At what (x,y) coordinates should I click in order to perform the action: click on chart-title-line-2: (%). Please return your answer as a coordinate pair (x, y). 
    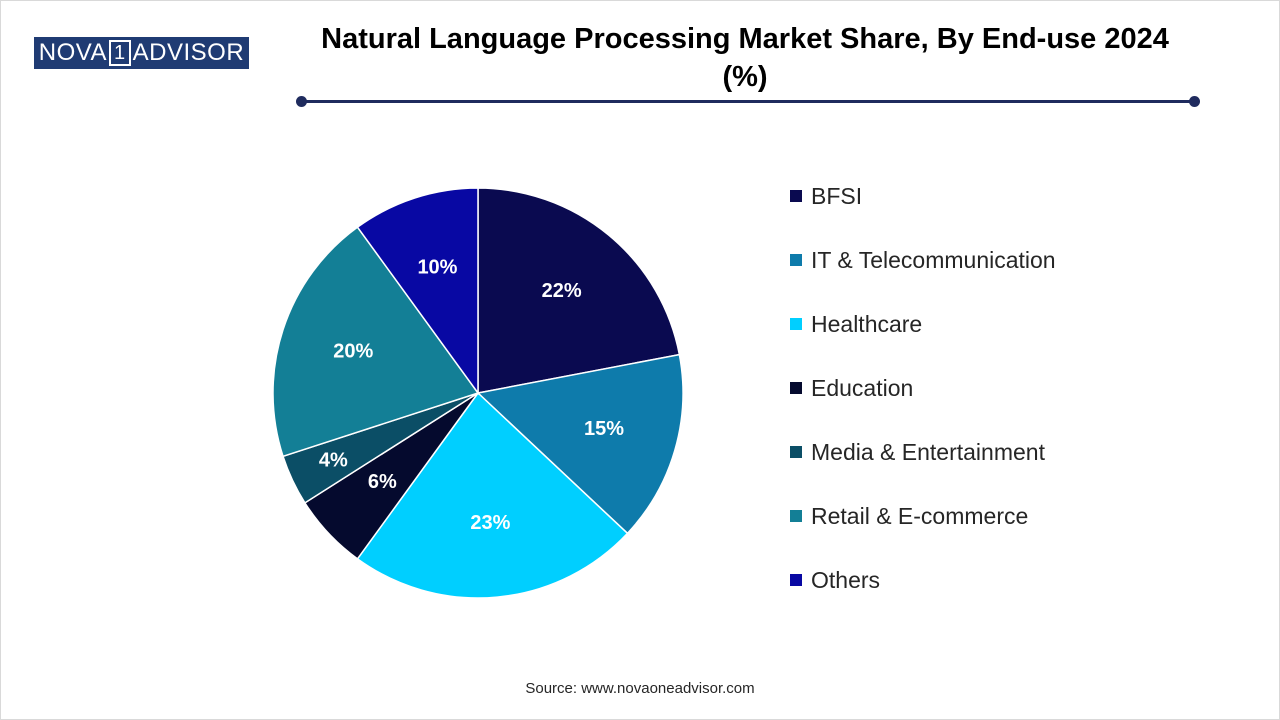
    Looking at the image, I should click on (745, 77).